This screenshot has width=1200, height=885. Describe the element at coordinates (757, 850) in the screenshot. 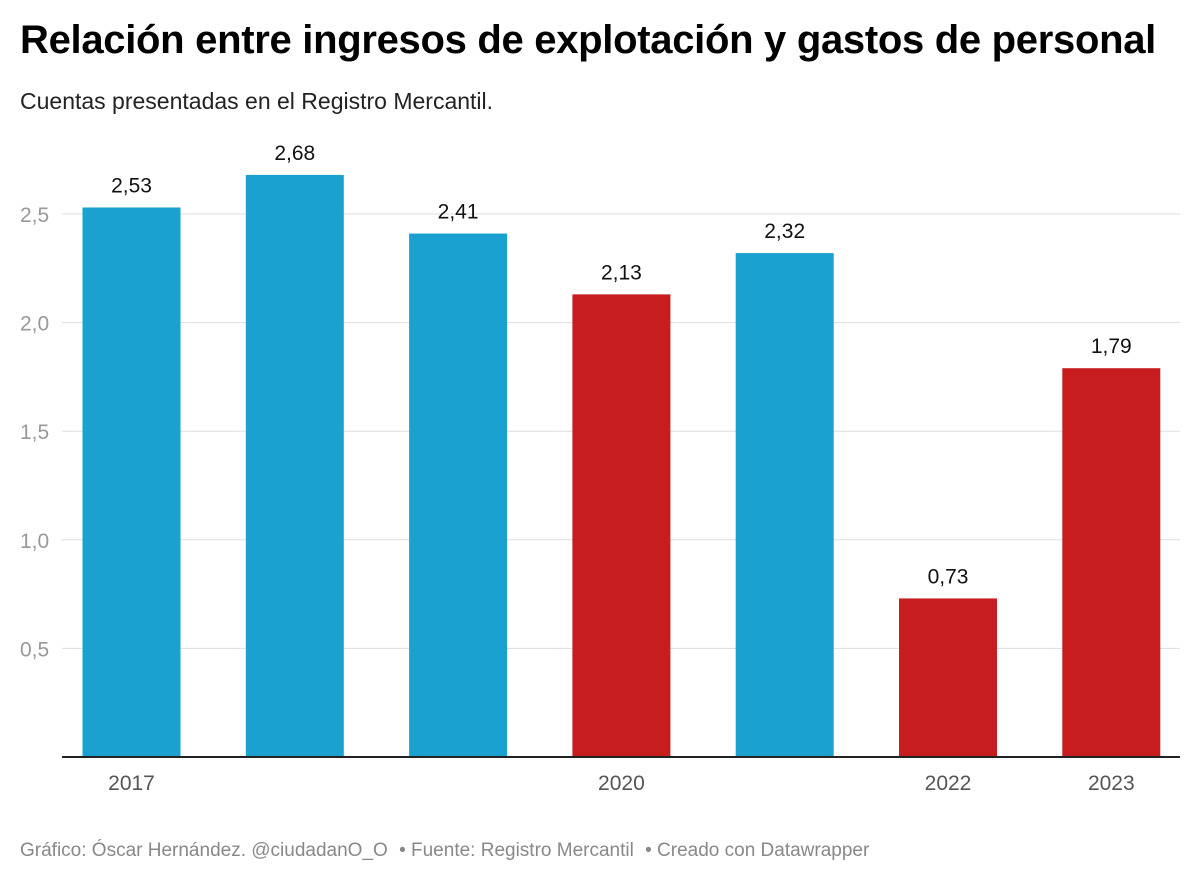

I see `footer-tool: • Creado con Datawrapper` at that location.